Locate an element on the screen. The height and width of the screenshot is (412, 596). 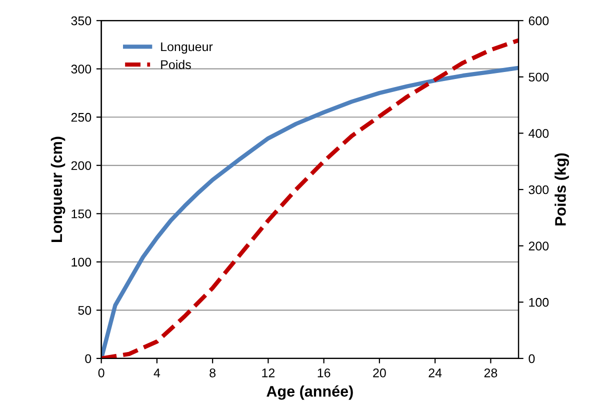
y-tick-label: 250 is located at coordinates (81, 117).